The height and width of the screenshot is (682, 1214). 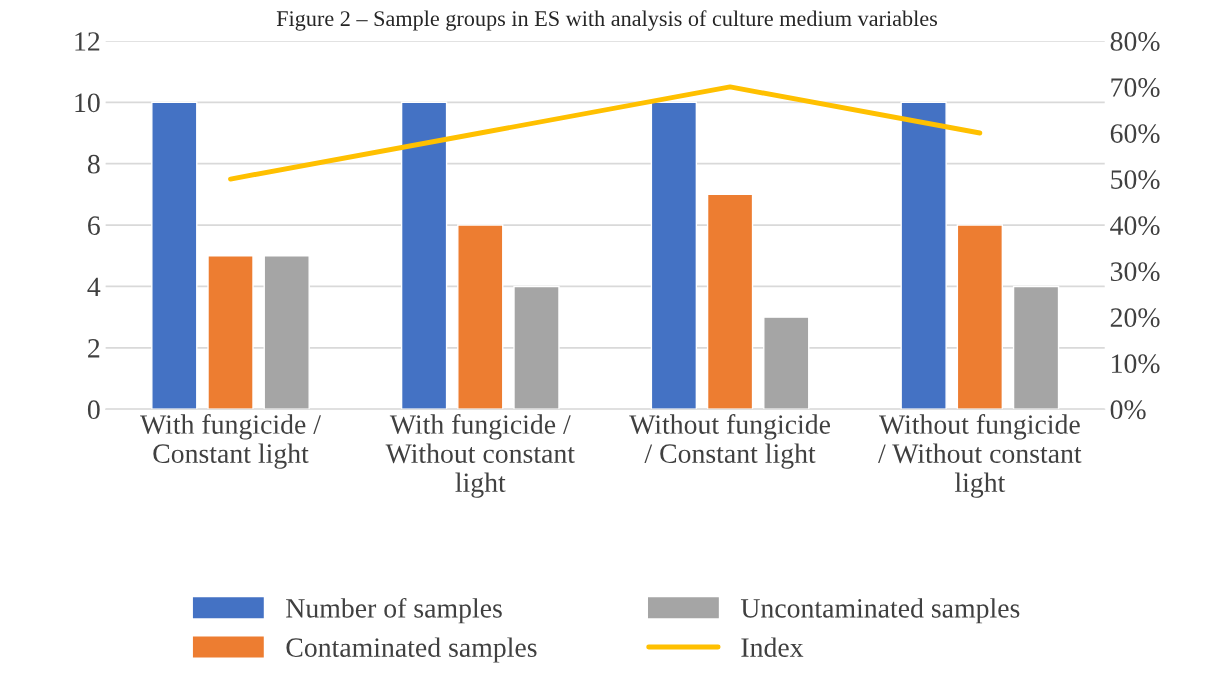 What do you see at coordinates (1135, 272) in the screenshot?
I see `y2-tick-label: 30%` at bounding box center [1135, 272].